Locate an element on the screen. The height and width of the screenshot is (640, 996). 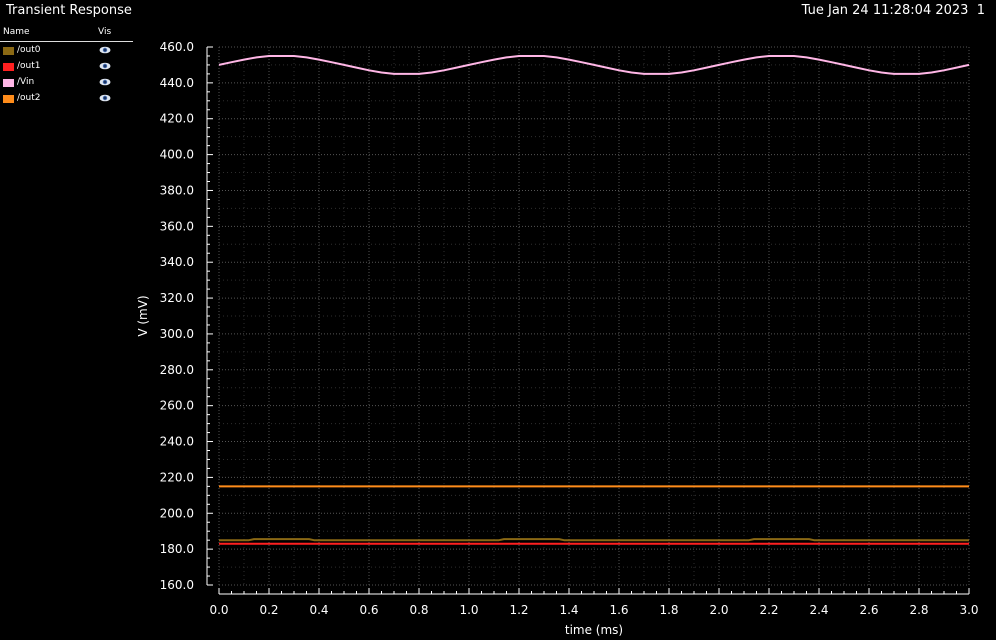
x-tick-label: 1.0 is located at coordinates (468, 610).